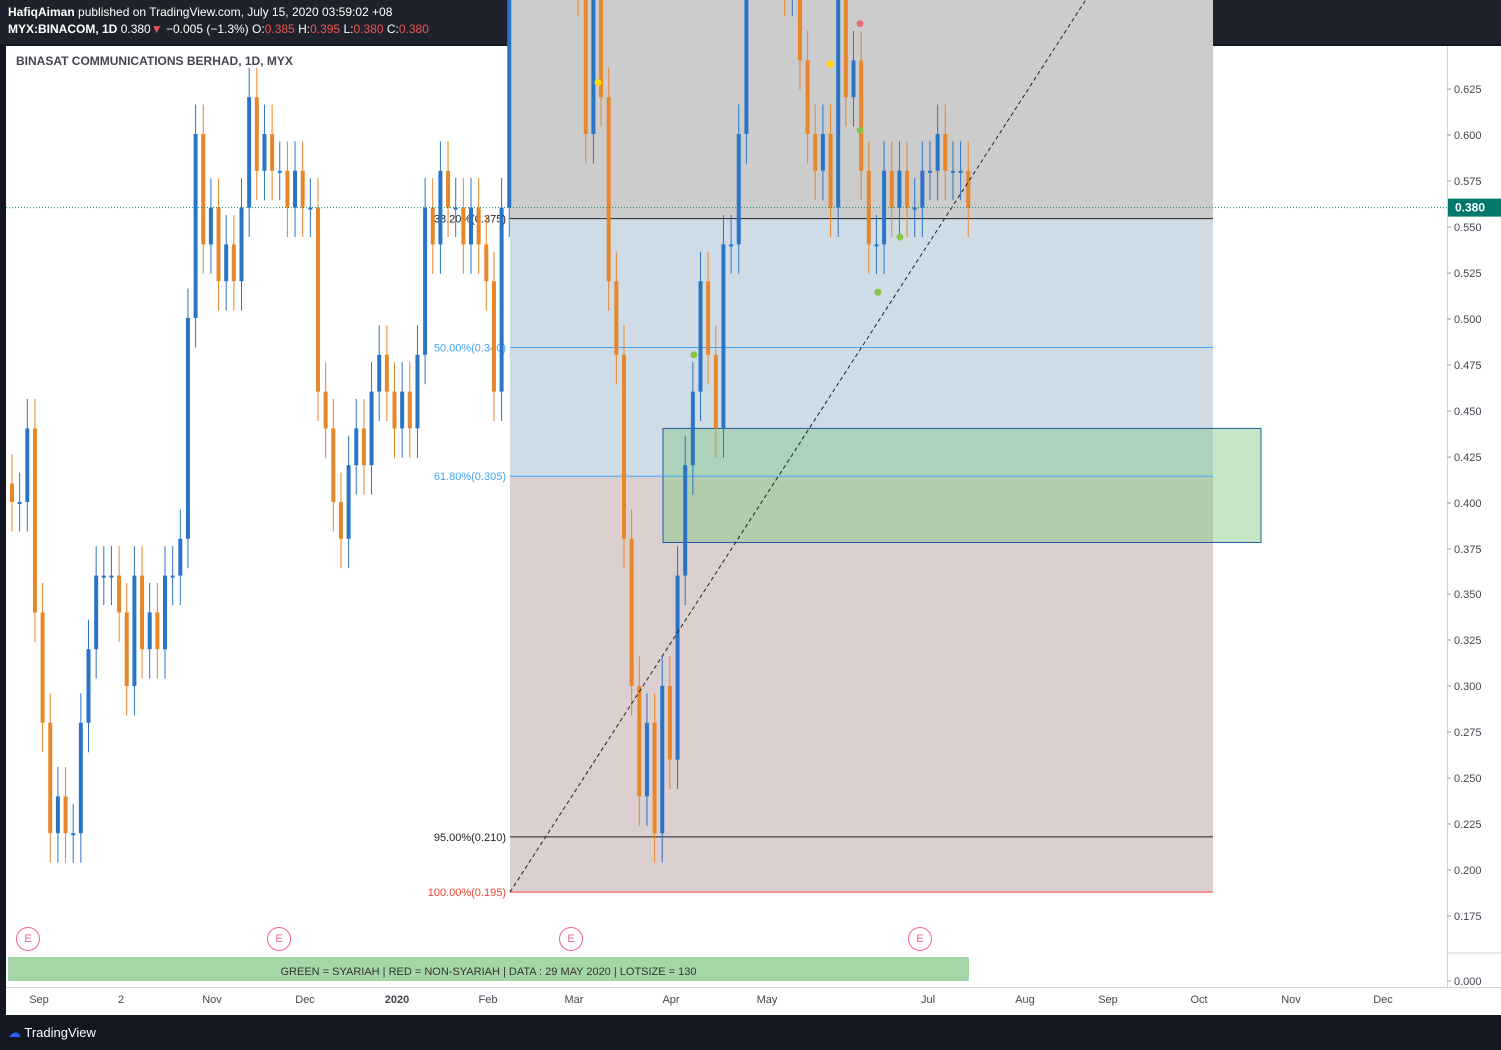 This screenshot has width=1501, height=1050. What do you see at coordinates (304, 29) in the screenshot?
I see `high-label: H:` at bounding box center [304, 29].